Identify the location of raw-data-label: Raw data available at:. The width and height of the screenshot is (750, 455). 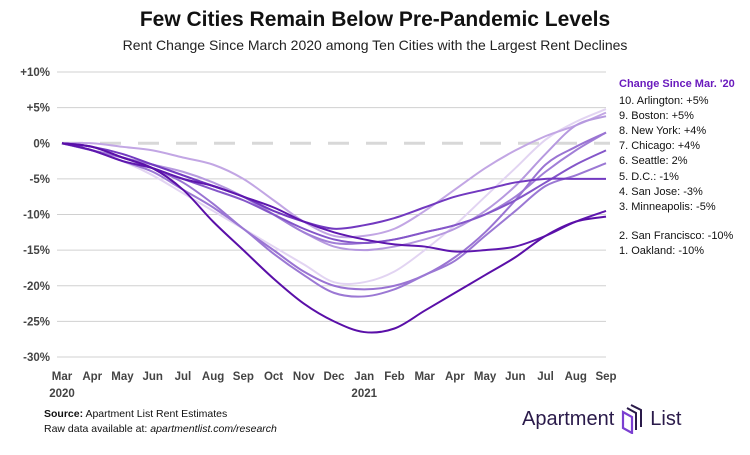
(96, 429).